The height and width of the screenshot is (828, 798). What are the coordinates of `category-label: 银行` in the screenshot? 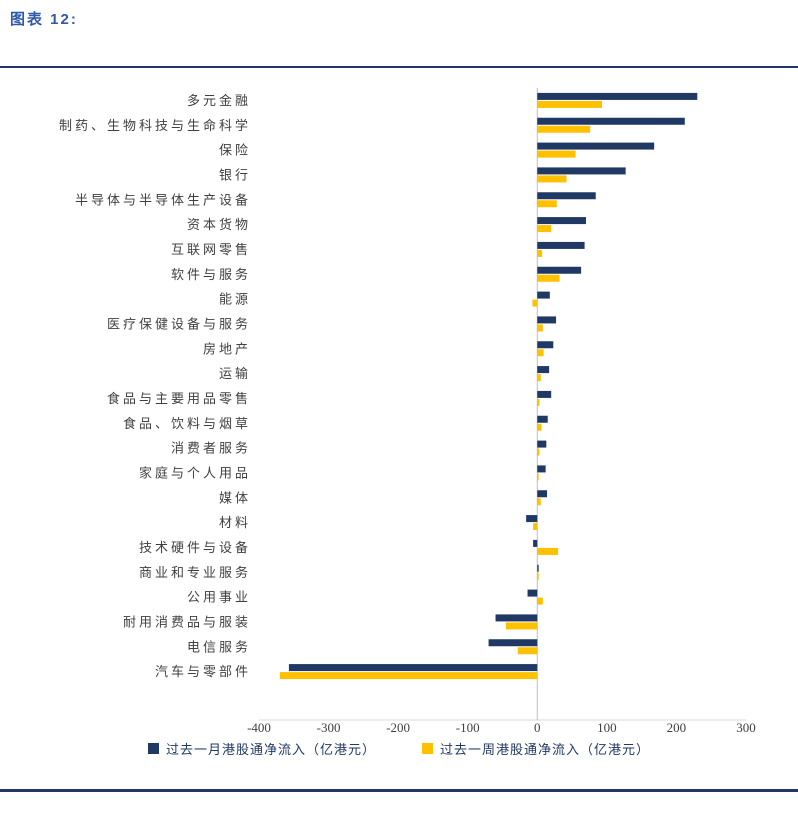 It's located at (235, 174).